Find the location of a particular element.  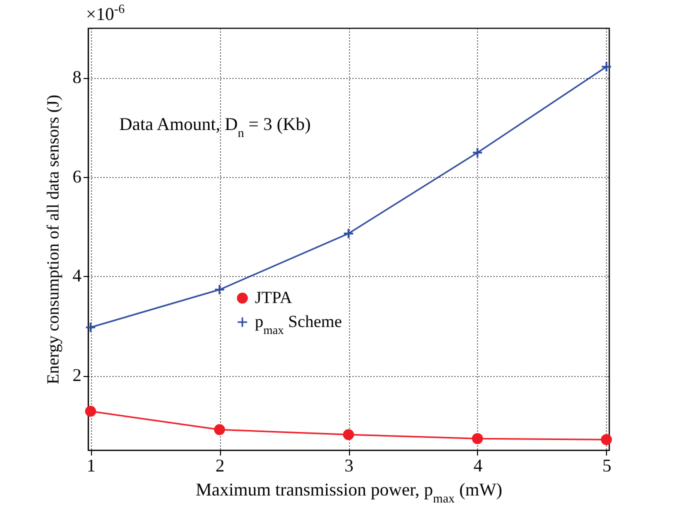

y-tick-label: 4 is located at coordinates (77, 276).